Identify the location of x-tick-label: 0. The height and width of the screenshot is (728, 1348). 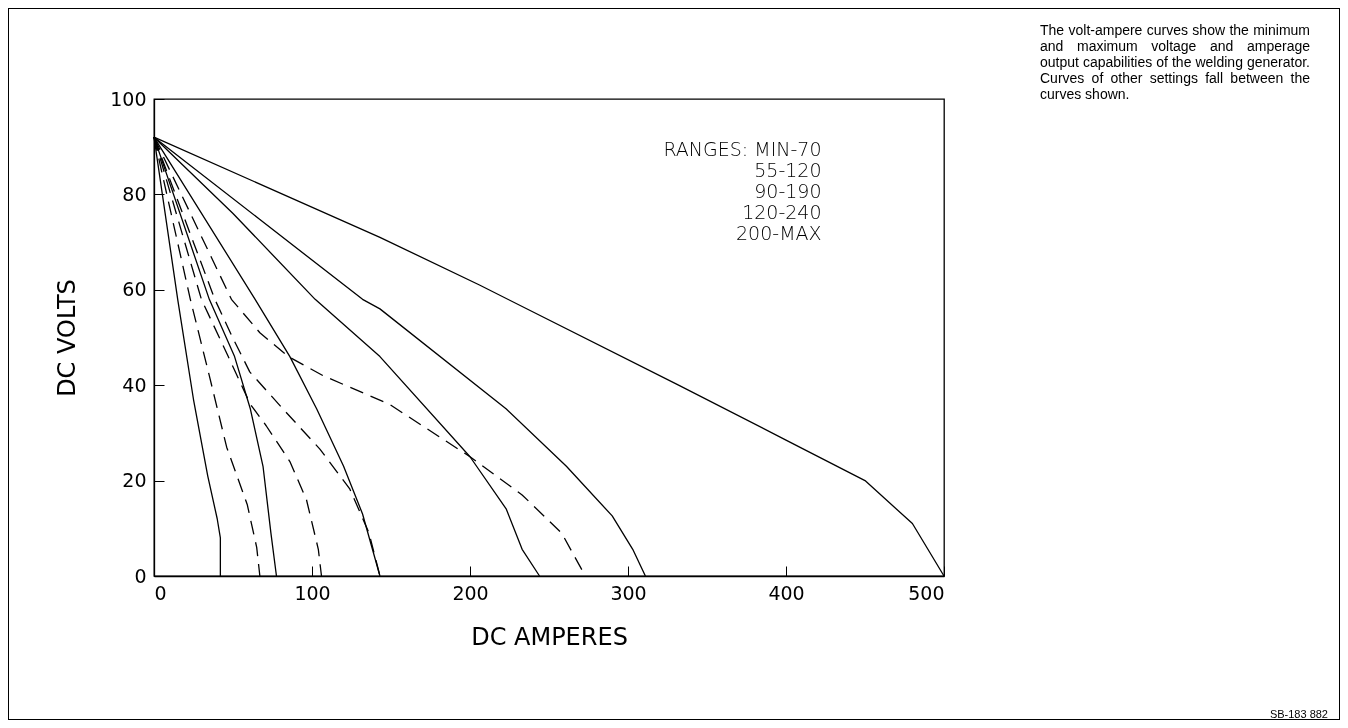
(160, 592).